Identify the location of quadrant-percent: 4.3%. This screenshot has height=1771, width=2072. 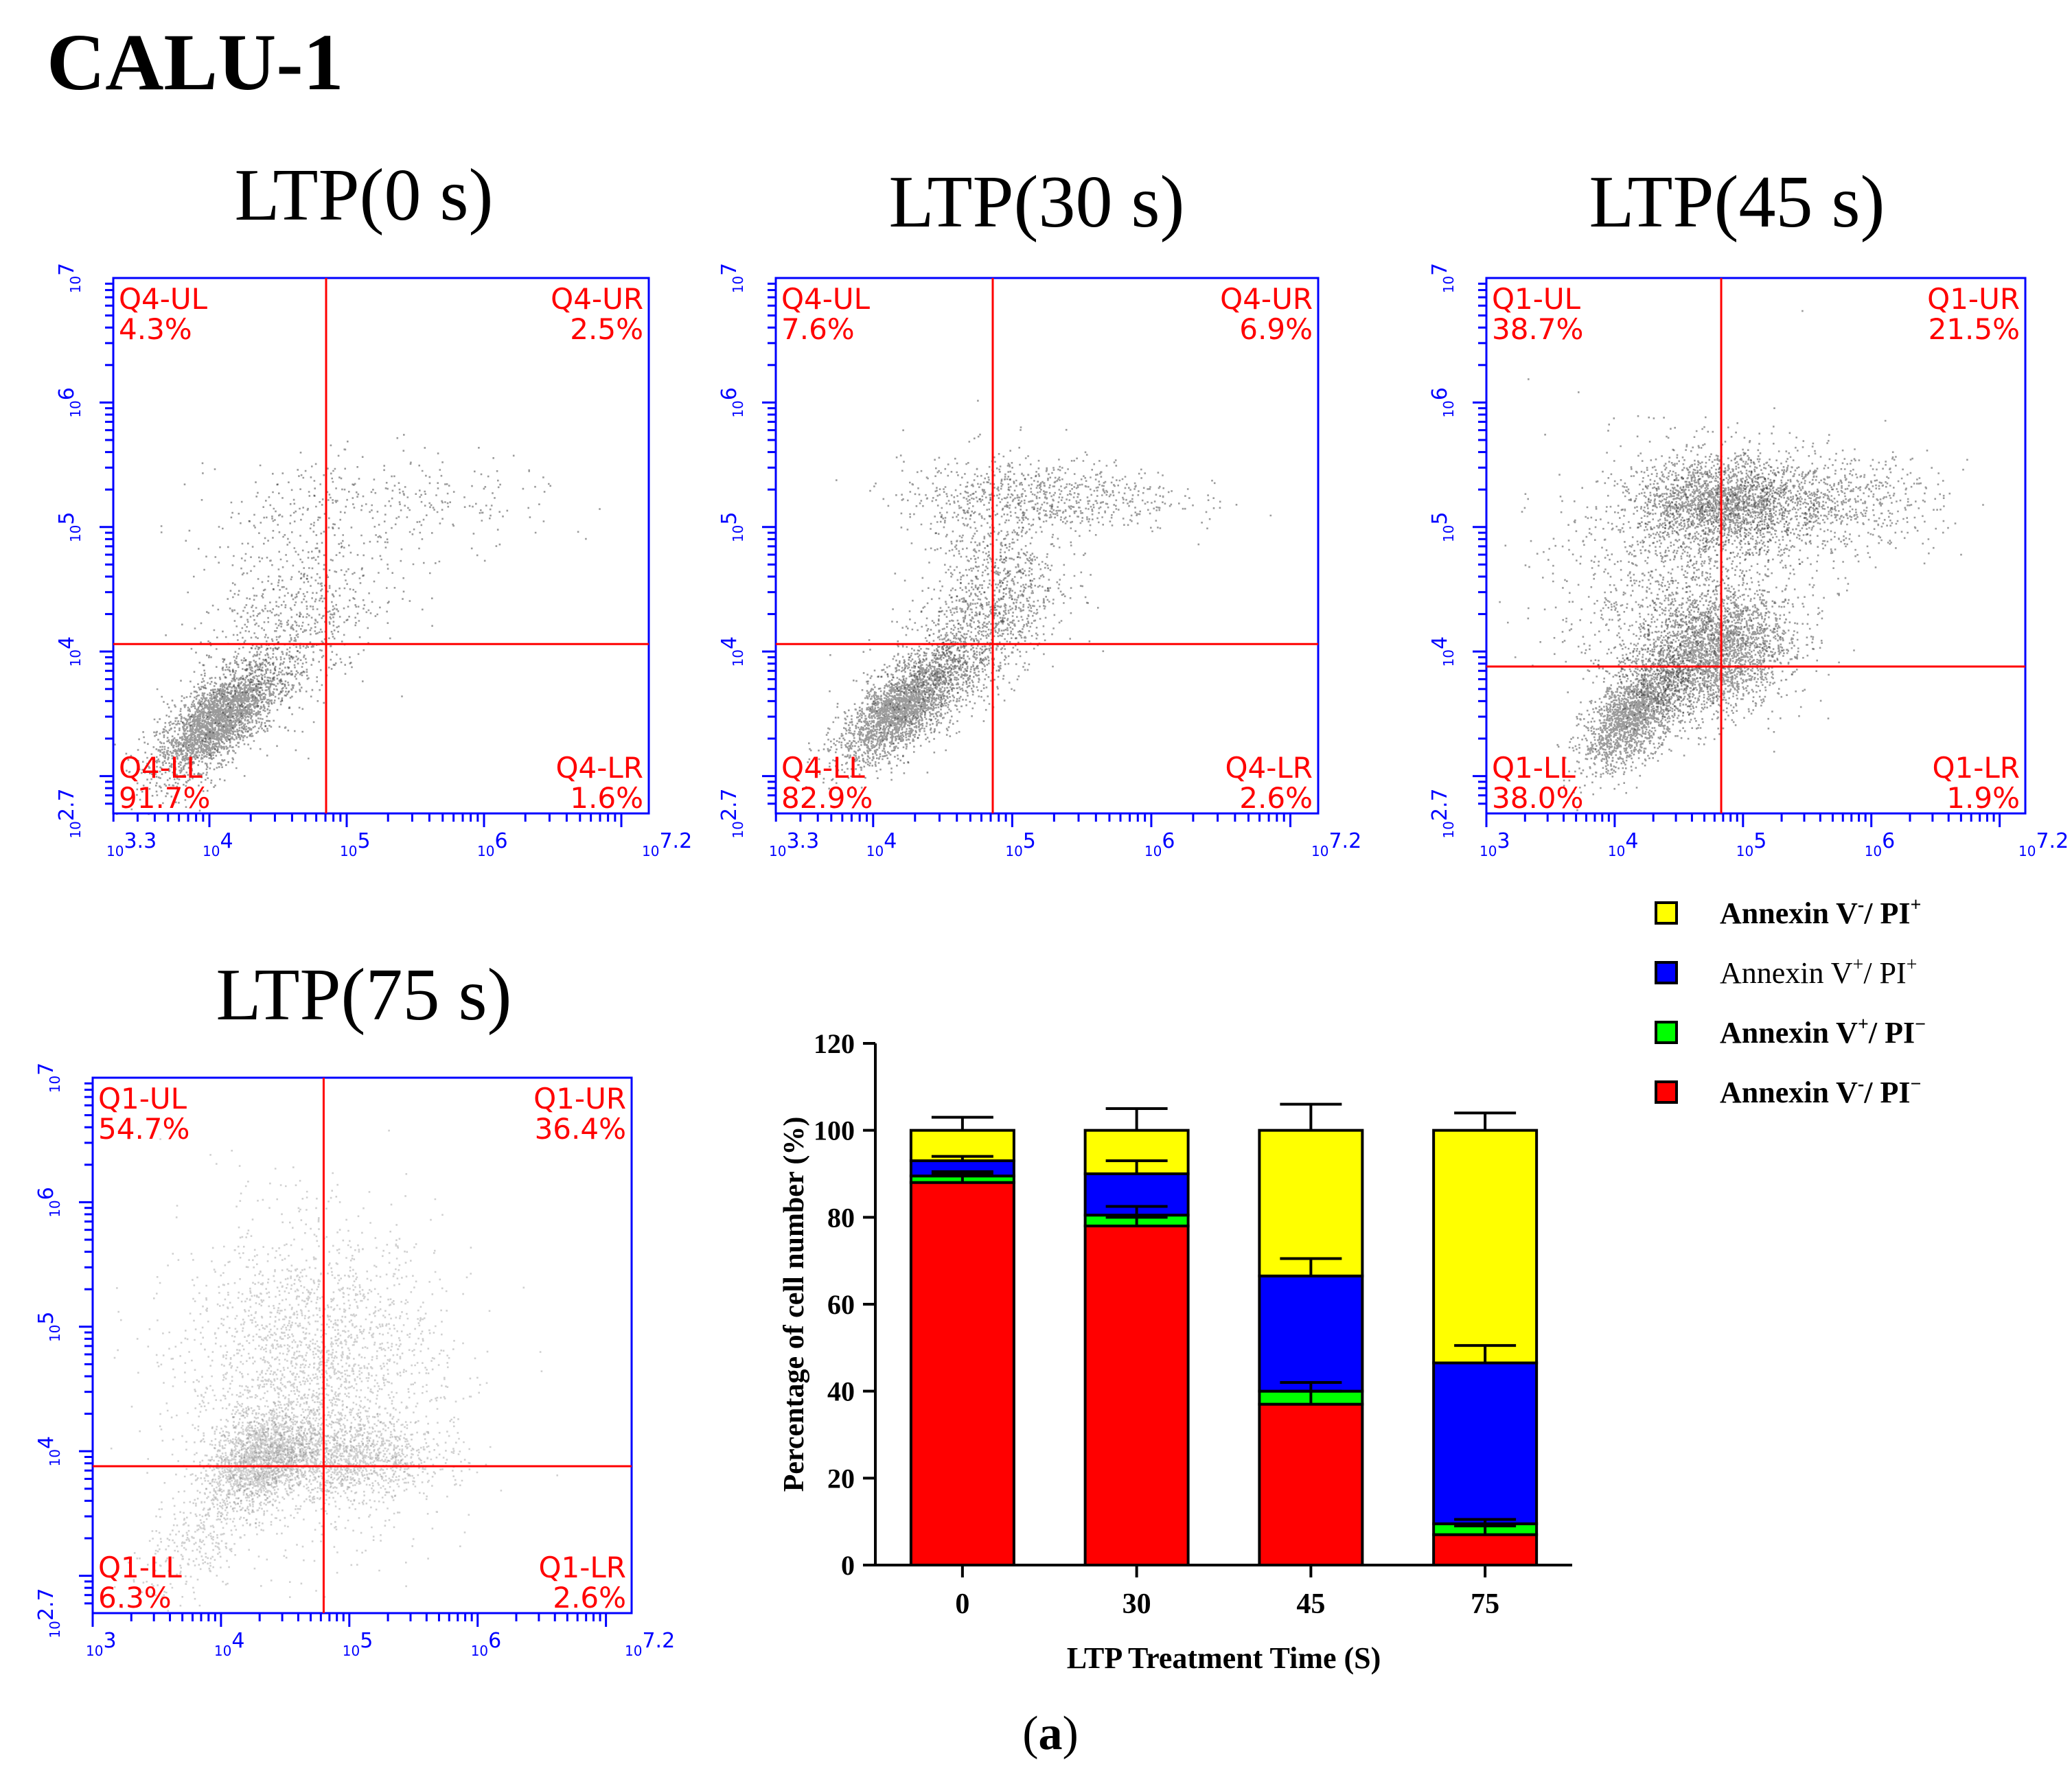
(155, 329).